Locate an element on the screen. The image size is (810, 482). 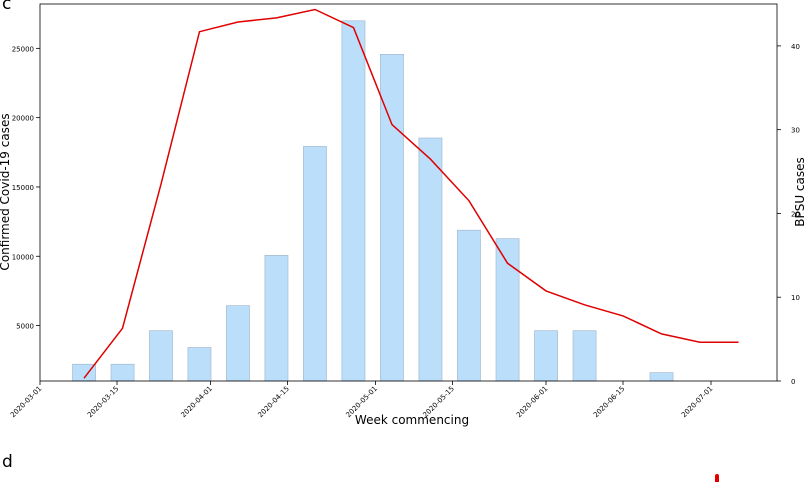
right-tick-label: 20 is located at coordinates (795, 214).